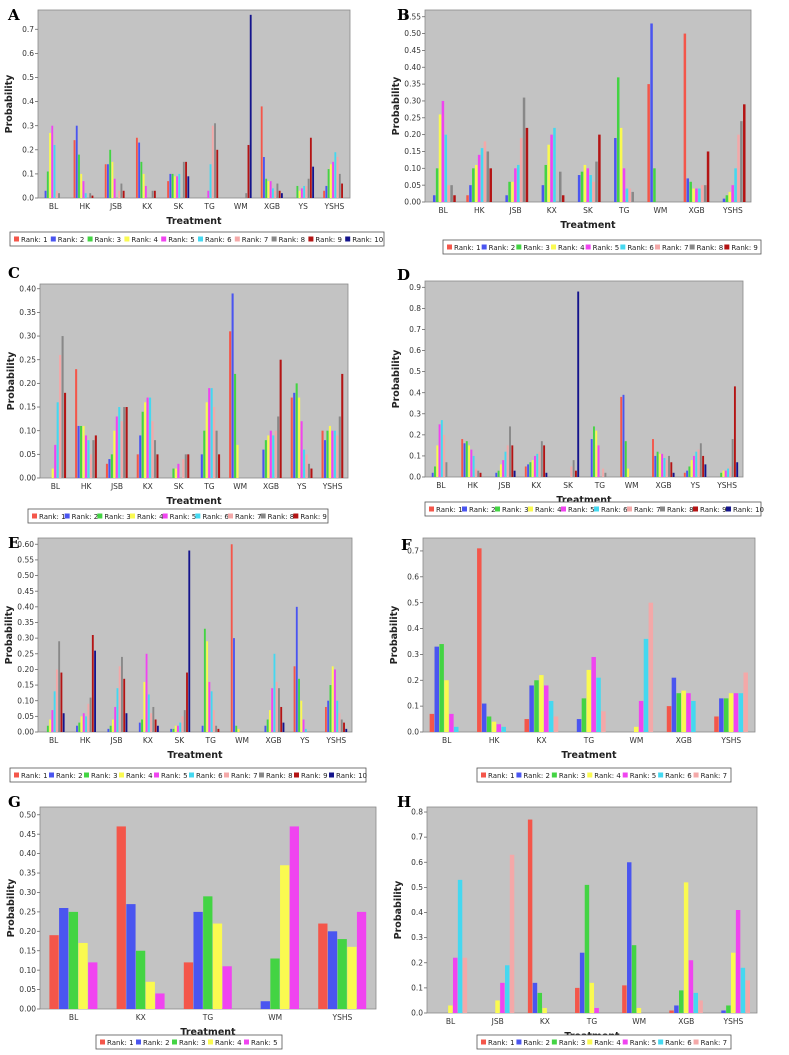  What do you see at coordinates (603, 472) in the screenshot?
I see `bar-rank-7-tg` at bounding box center [603, 472].